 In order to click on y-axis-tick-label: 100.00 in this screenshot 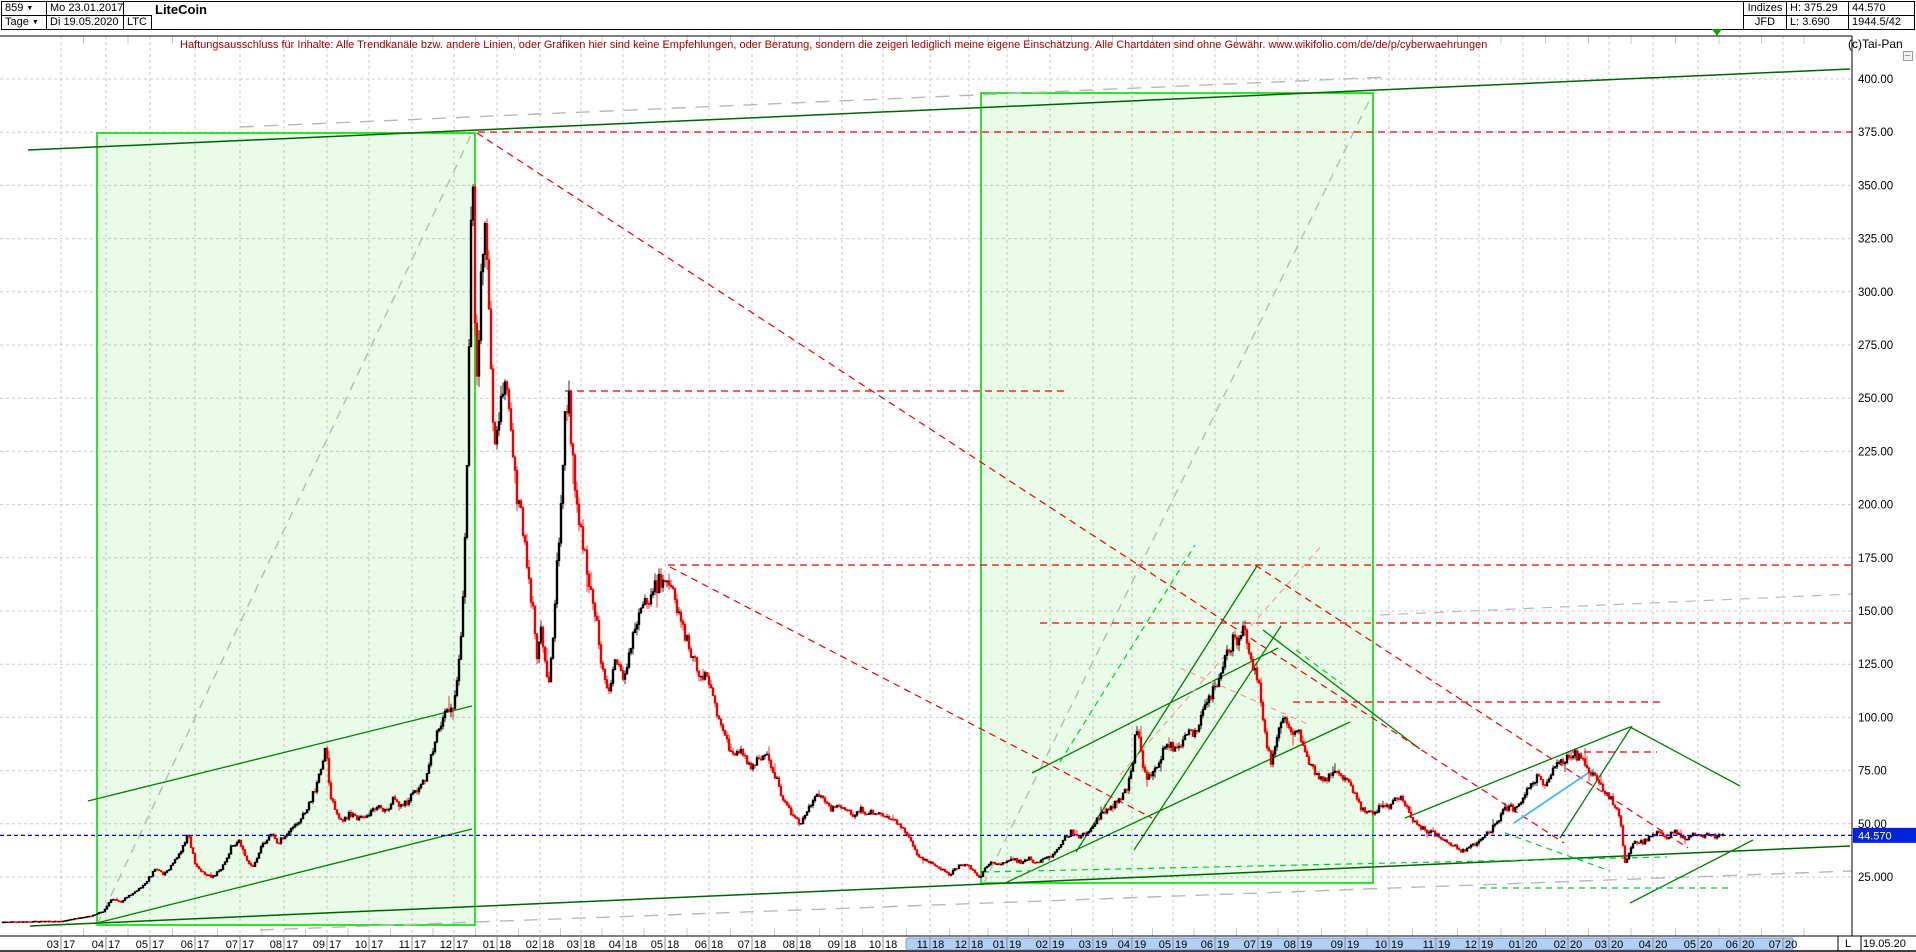, I will do `click(1875, 718)`.